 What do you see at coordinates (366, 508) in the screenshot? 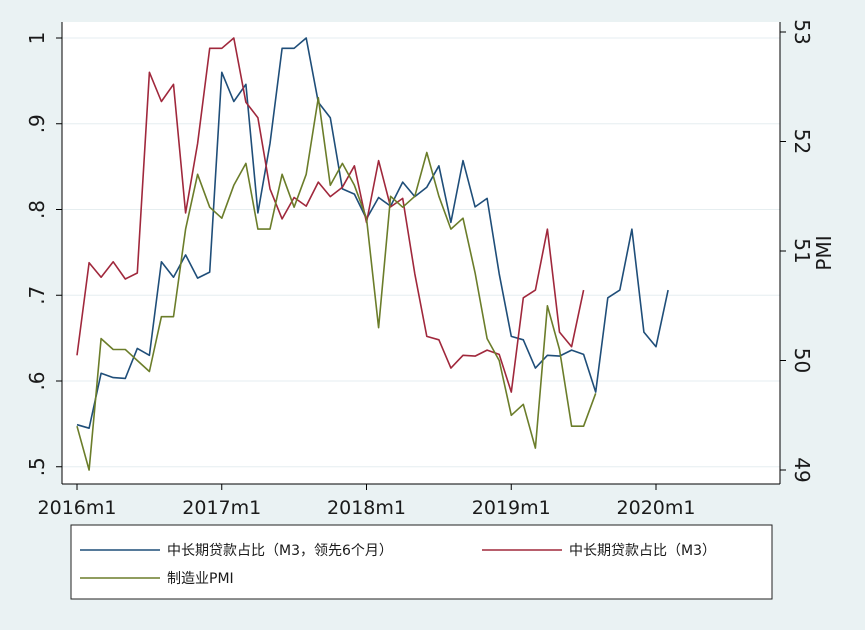
I see `x-tick-label-2: 2018m1` at bounding box center [366, 508].